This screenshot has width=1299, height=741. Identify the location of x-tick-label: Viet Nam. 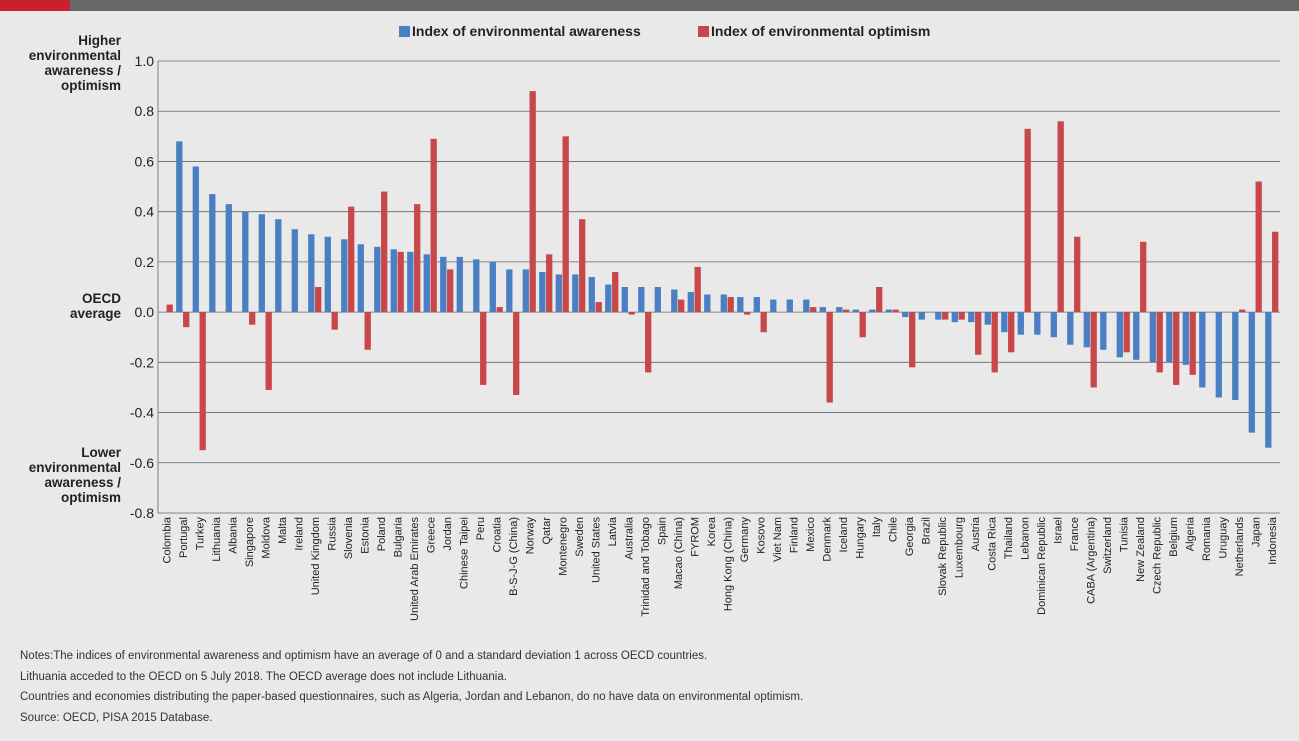
(778, 539).